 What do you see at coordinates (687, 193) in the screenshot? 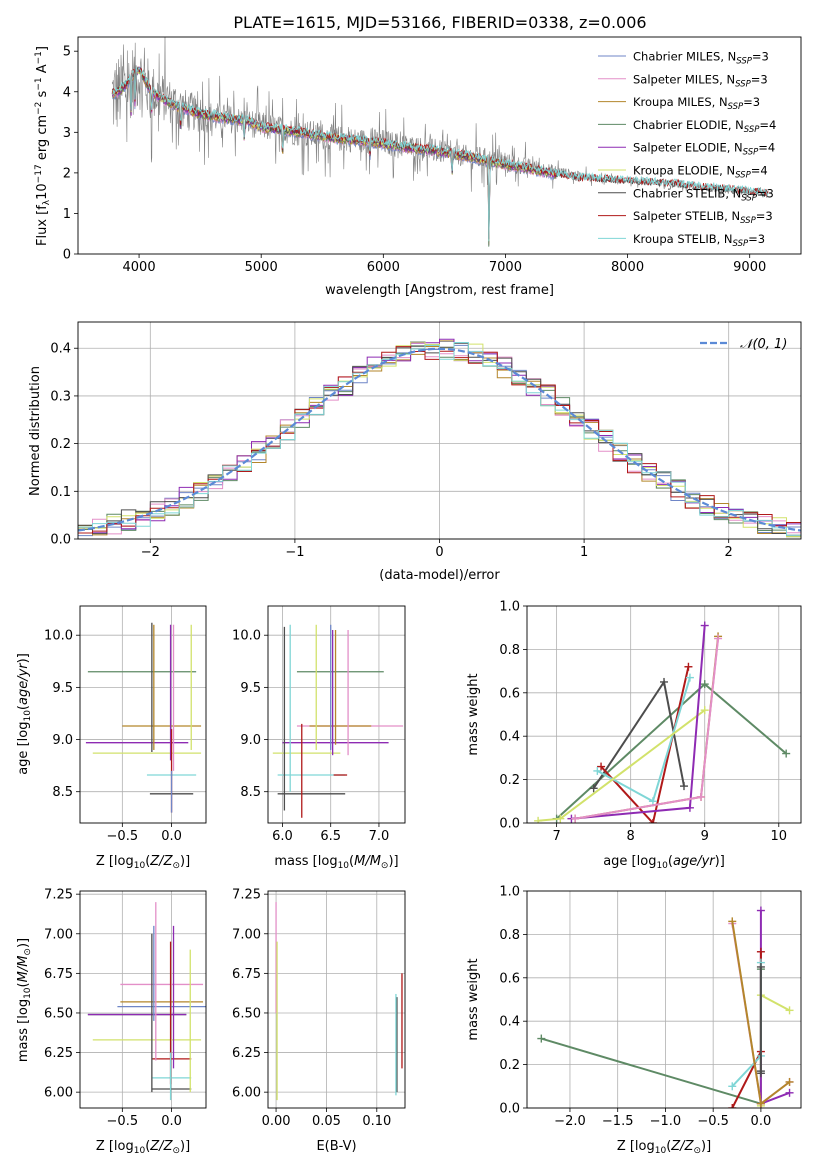
I see `legend-label: Chabrier STELIB, N` at bounding box center [687, 193].